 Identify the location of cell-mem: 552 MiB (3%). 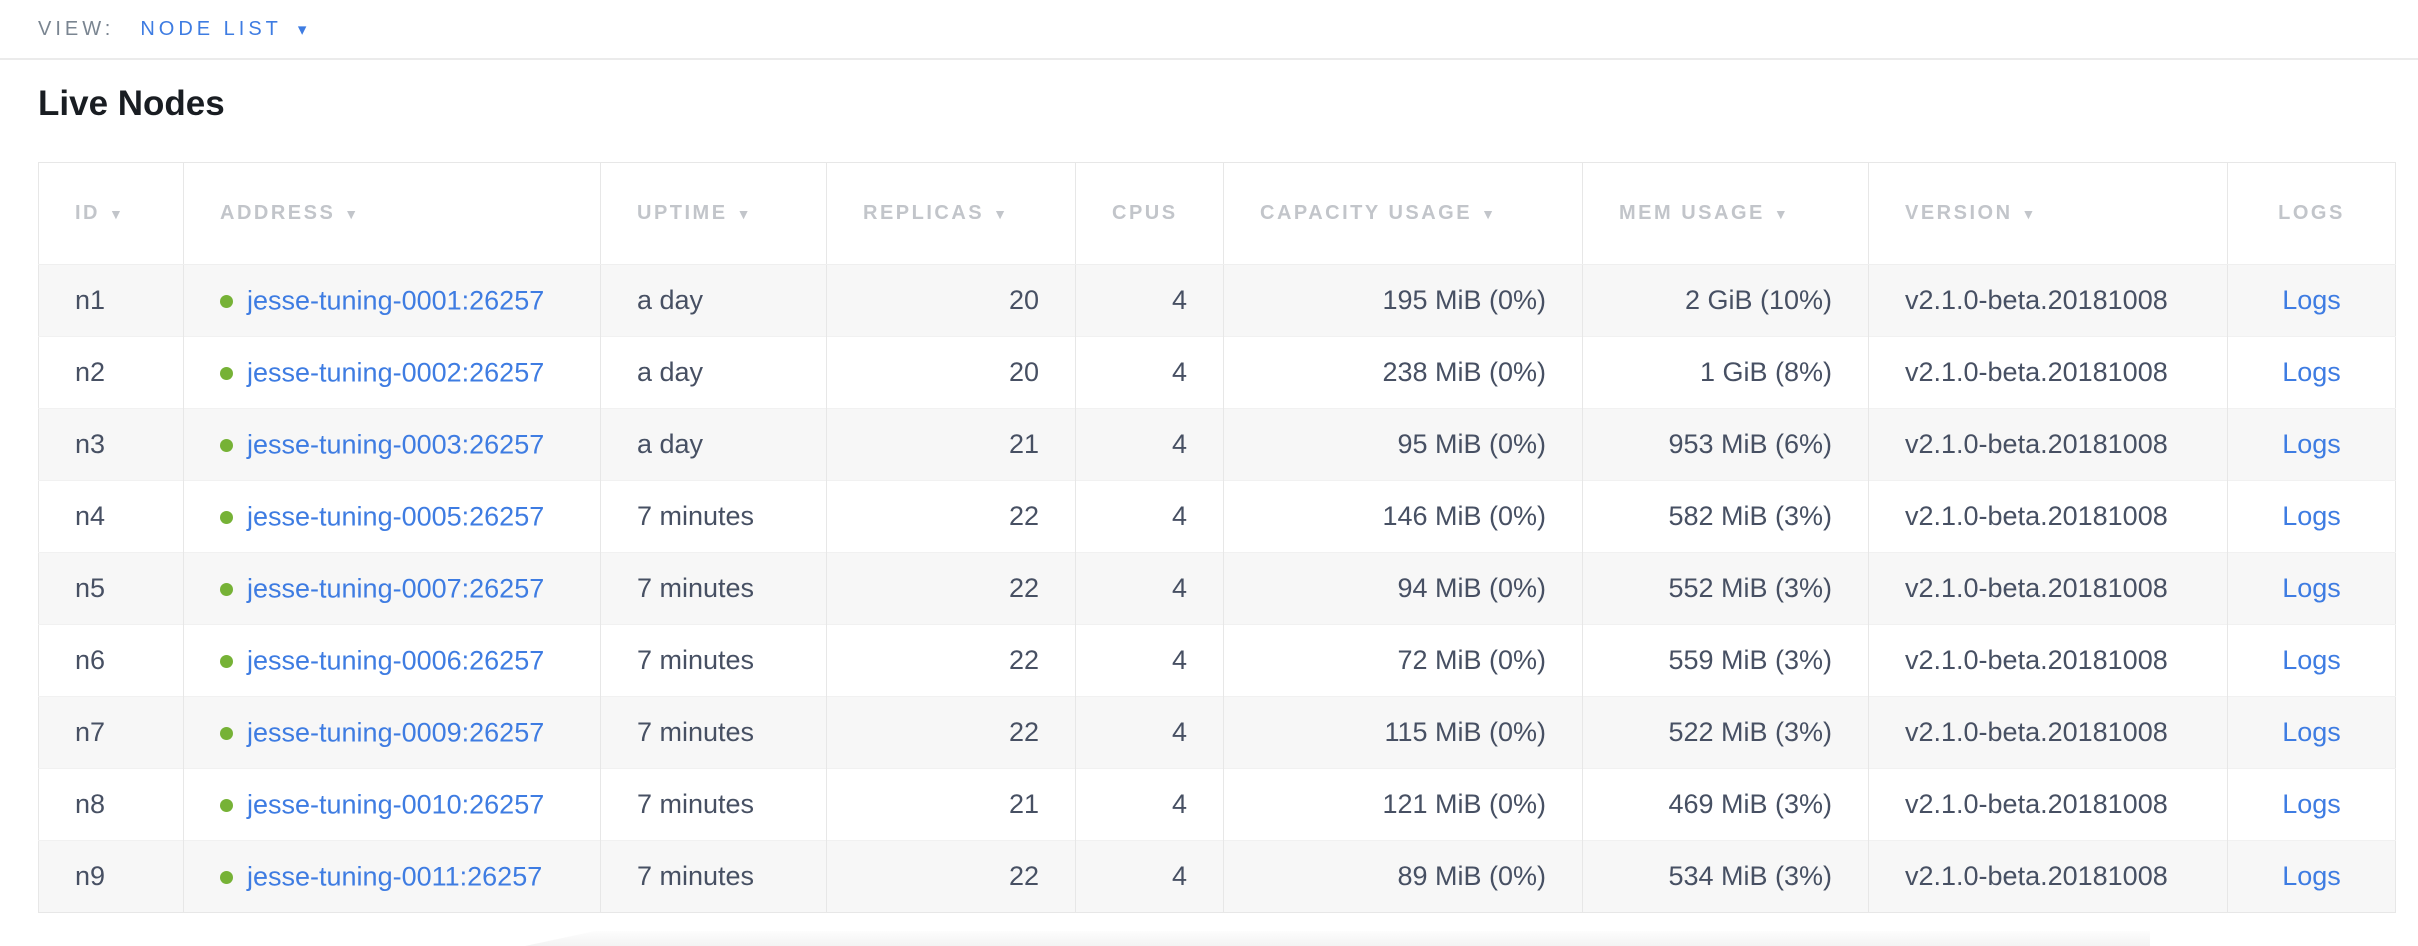
(1725, 588).